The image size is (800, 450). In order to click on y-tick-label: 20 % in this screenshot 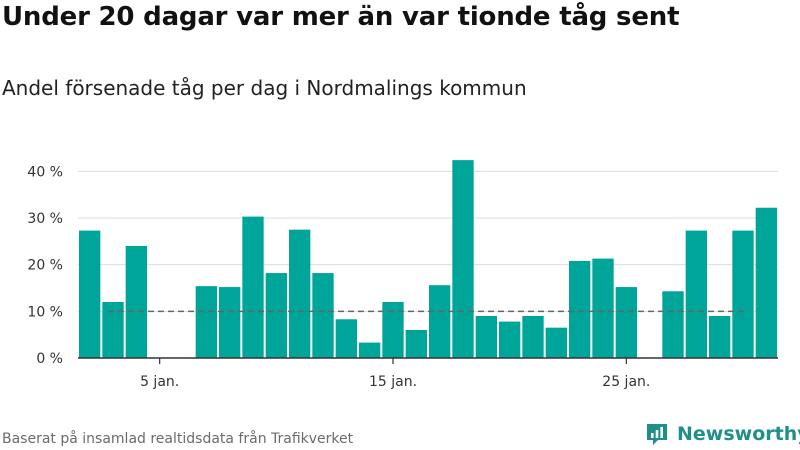, I will do `click(45, 266)`.